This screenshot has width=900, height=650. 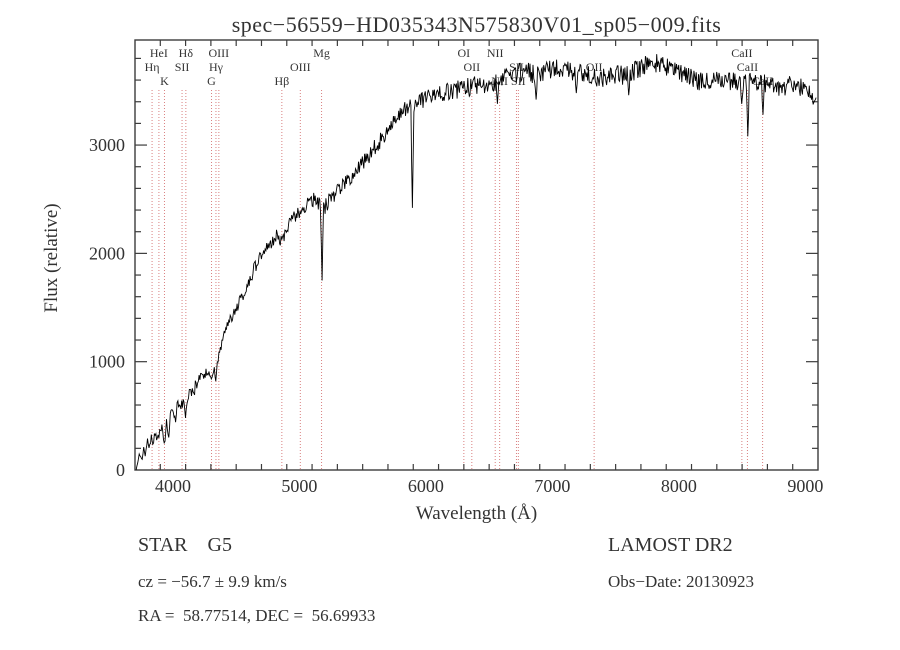 What do you see at coordinates (552, 486) in the screenshot?
I see `x-tick-label: 7000` at bounding box center [552, 486].